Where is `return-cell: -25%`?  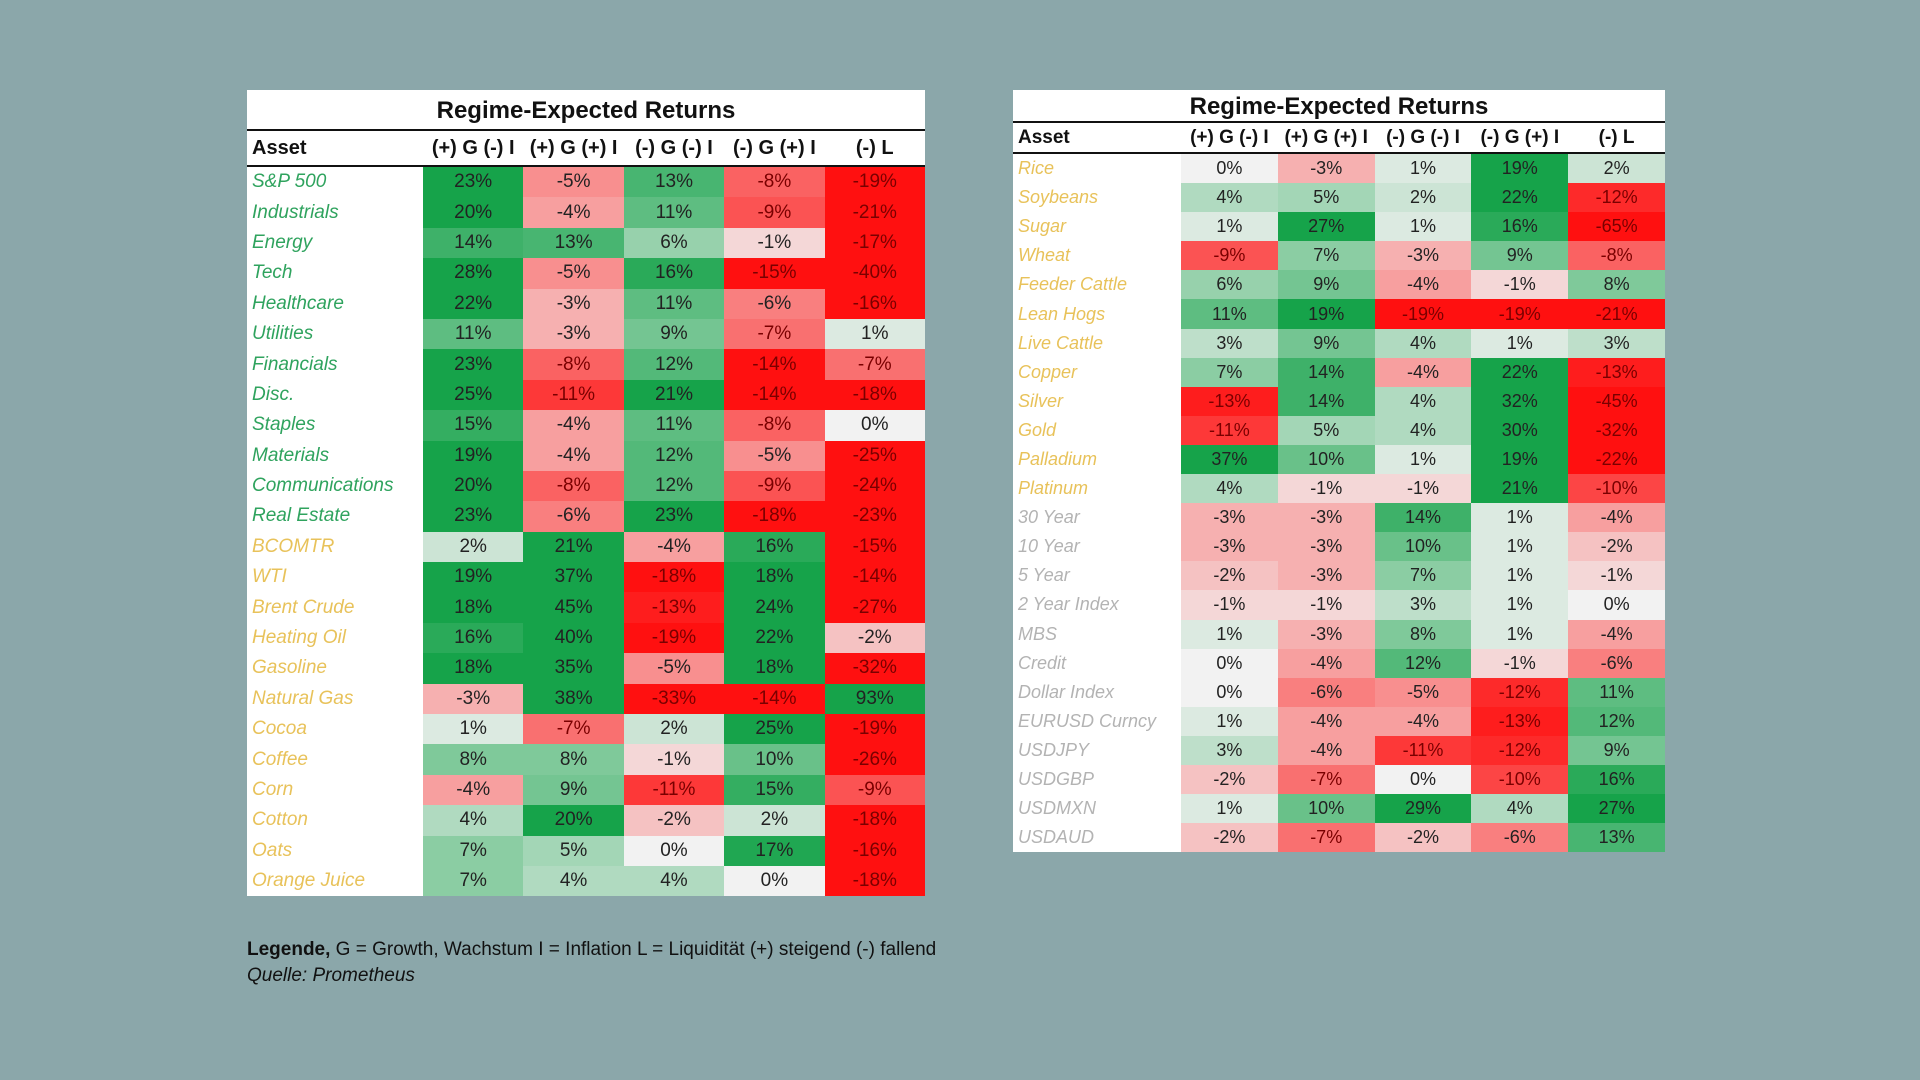
return-cell: -25% is located at coordinates (874, 455).